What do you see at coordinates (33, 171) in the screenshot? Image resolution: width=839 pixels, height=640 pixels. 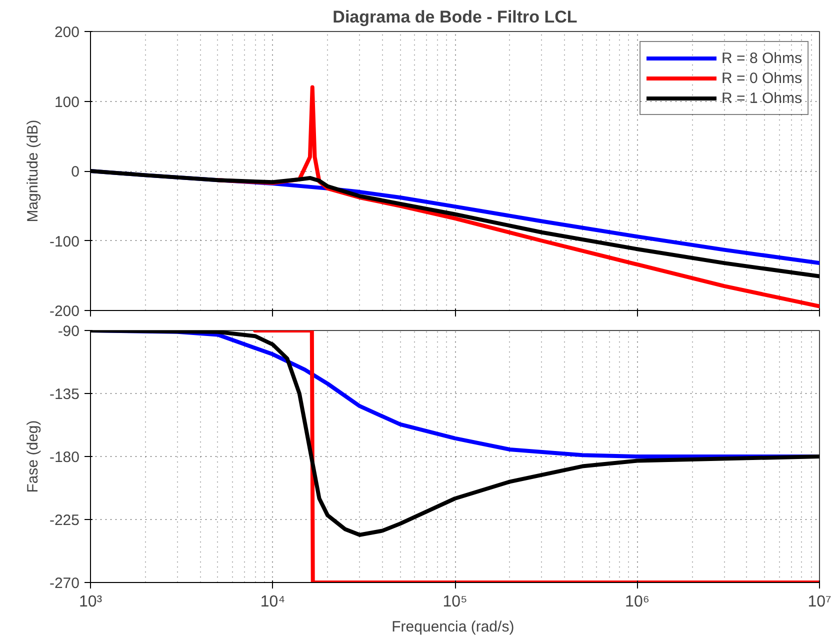 I see `y-axis-title: Magnitude (dB)` at bounding box center [33, 171].